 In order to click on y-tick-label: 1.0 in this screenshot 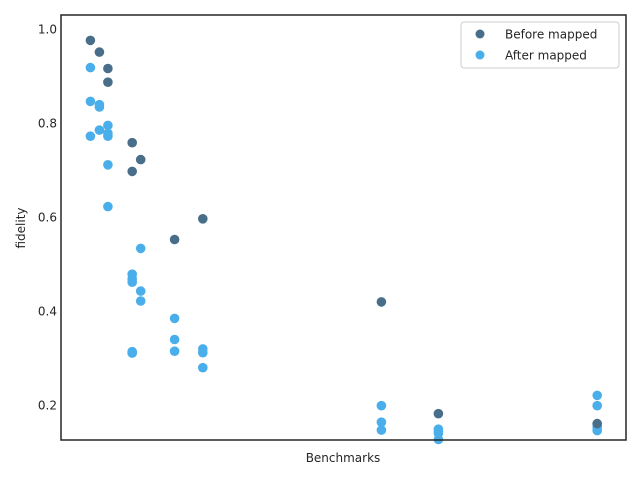, I will do `click(47, 30)`.